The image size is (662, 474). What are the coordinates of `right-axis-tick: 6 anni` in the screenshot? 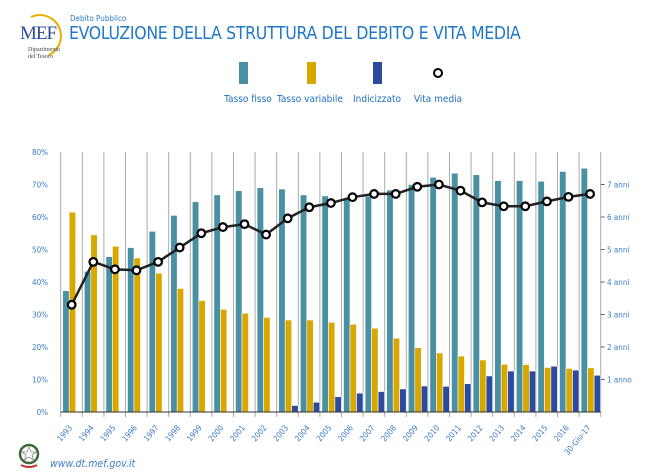 It's located at (618, 217).